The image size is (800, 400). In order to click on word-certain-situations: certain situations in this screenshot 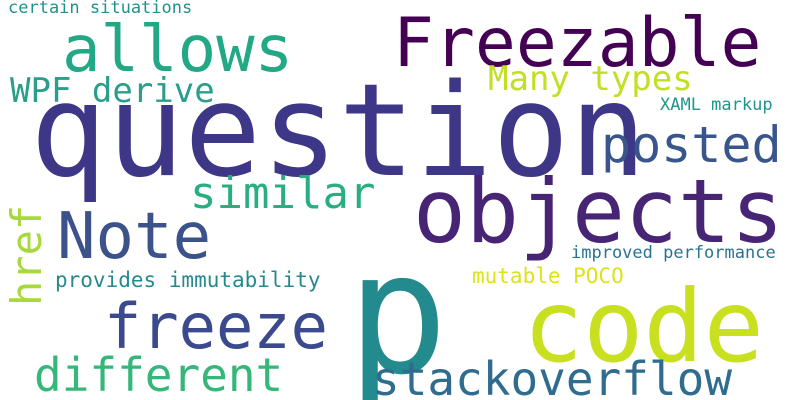, I will do `click(100, 9)`.